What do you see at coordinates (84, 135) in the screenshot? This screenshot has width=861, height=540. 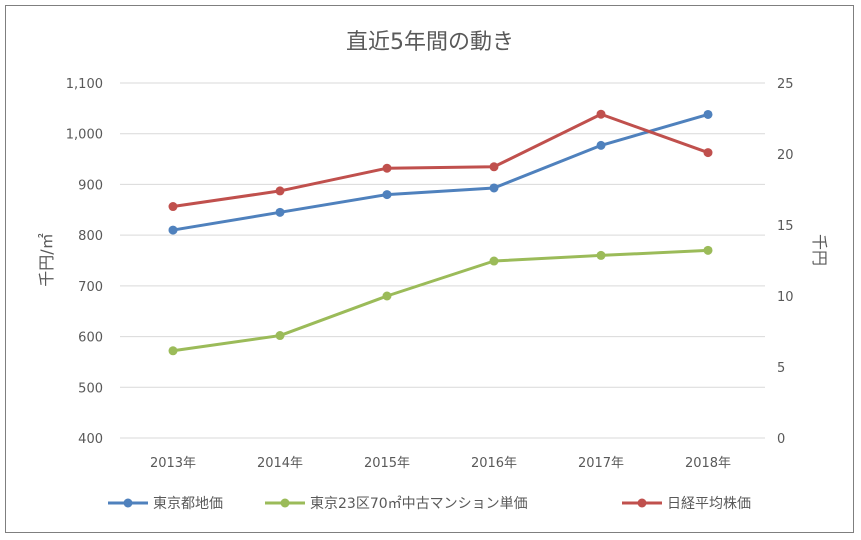 I see `left-tick-label: 1,000` at bounding box center [84, 135].